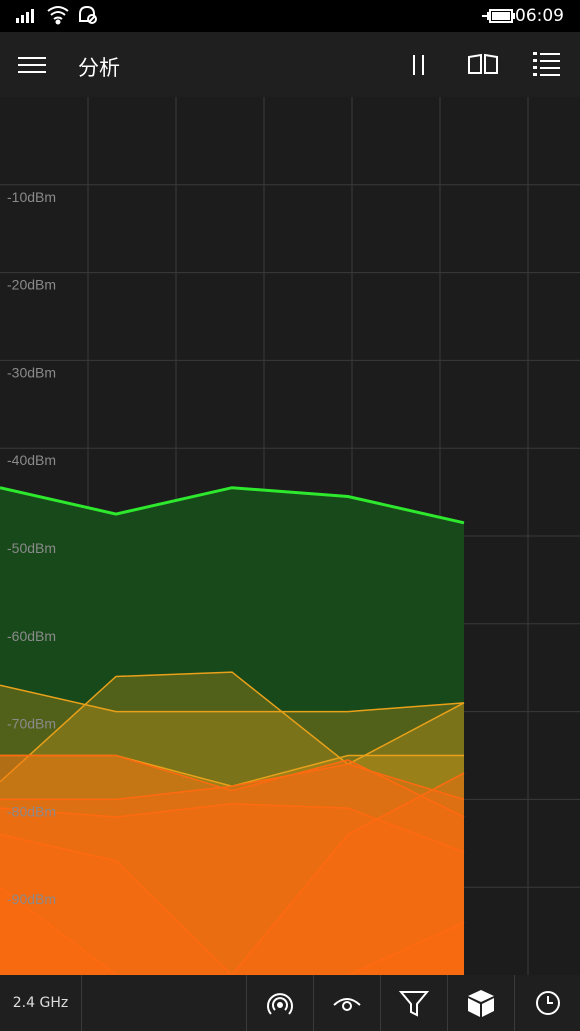 Image resolution: width=580 pixels, height=1031 pixels. I want to click on page-title: 分析, so click(99, 68).